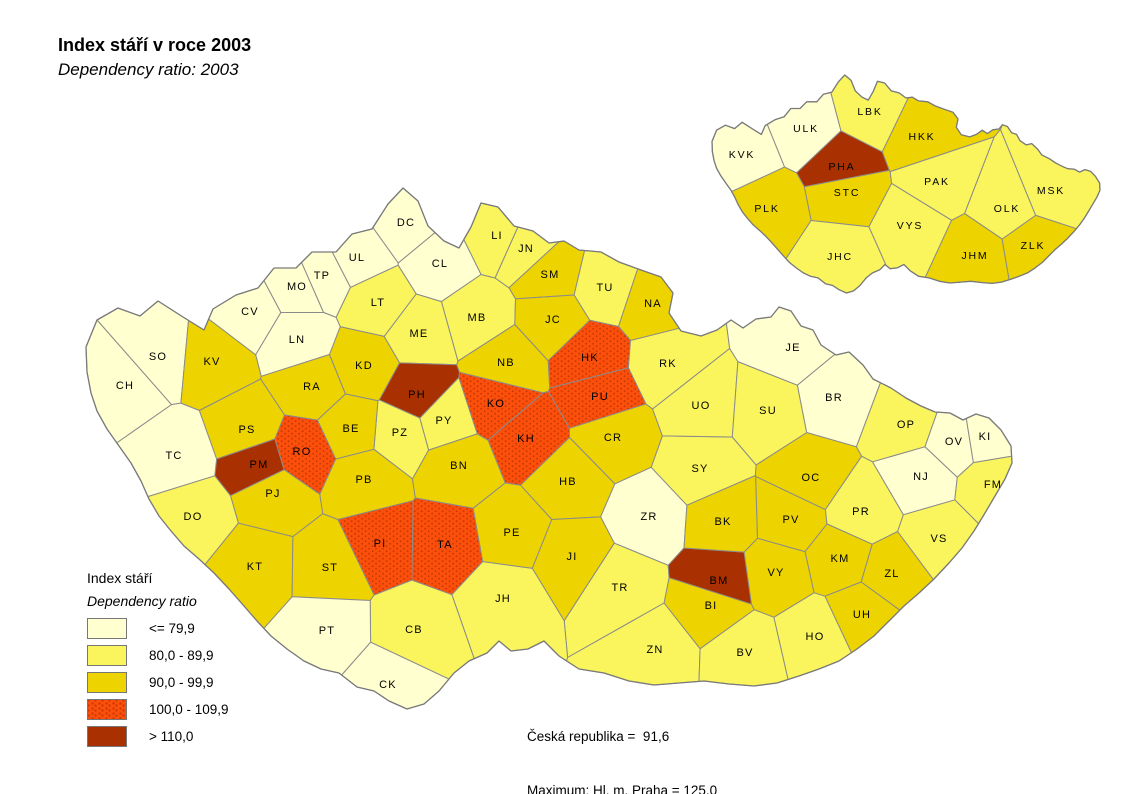  Describe the element at coordinates (330, 568) in the screenshot. I see `district-label-ST: ST` at that location.